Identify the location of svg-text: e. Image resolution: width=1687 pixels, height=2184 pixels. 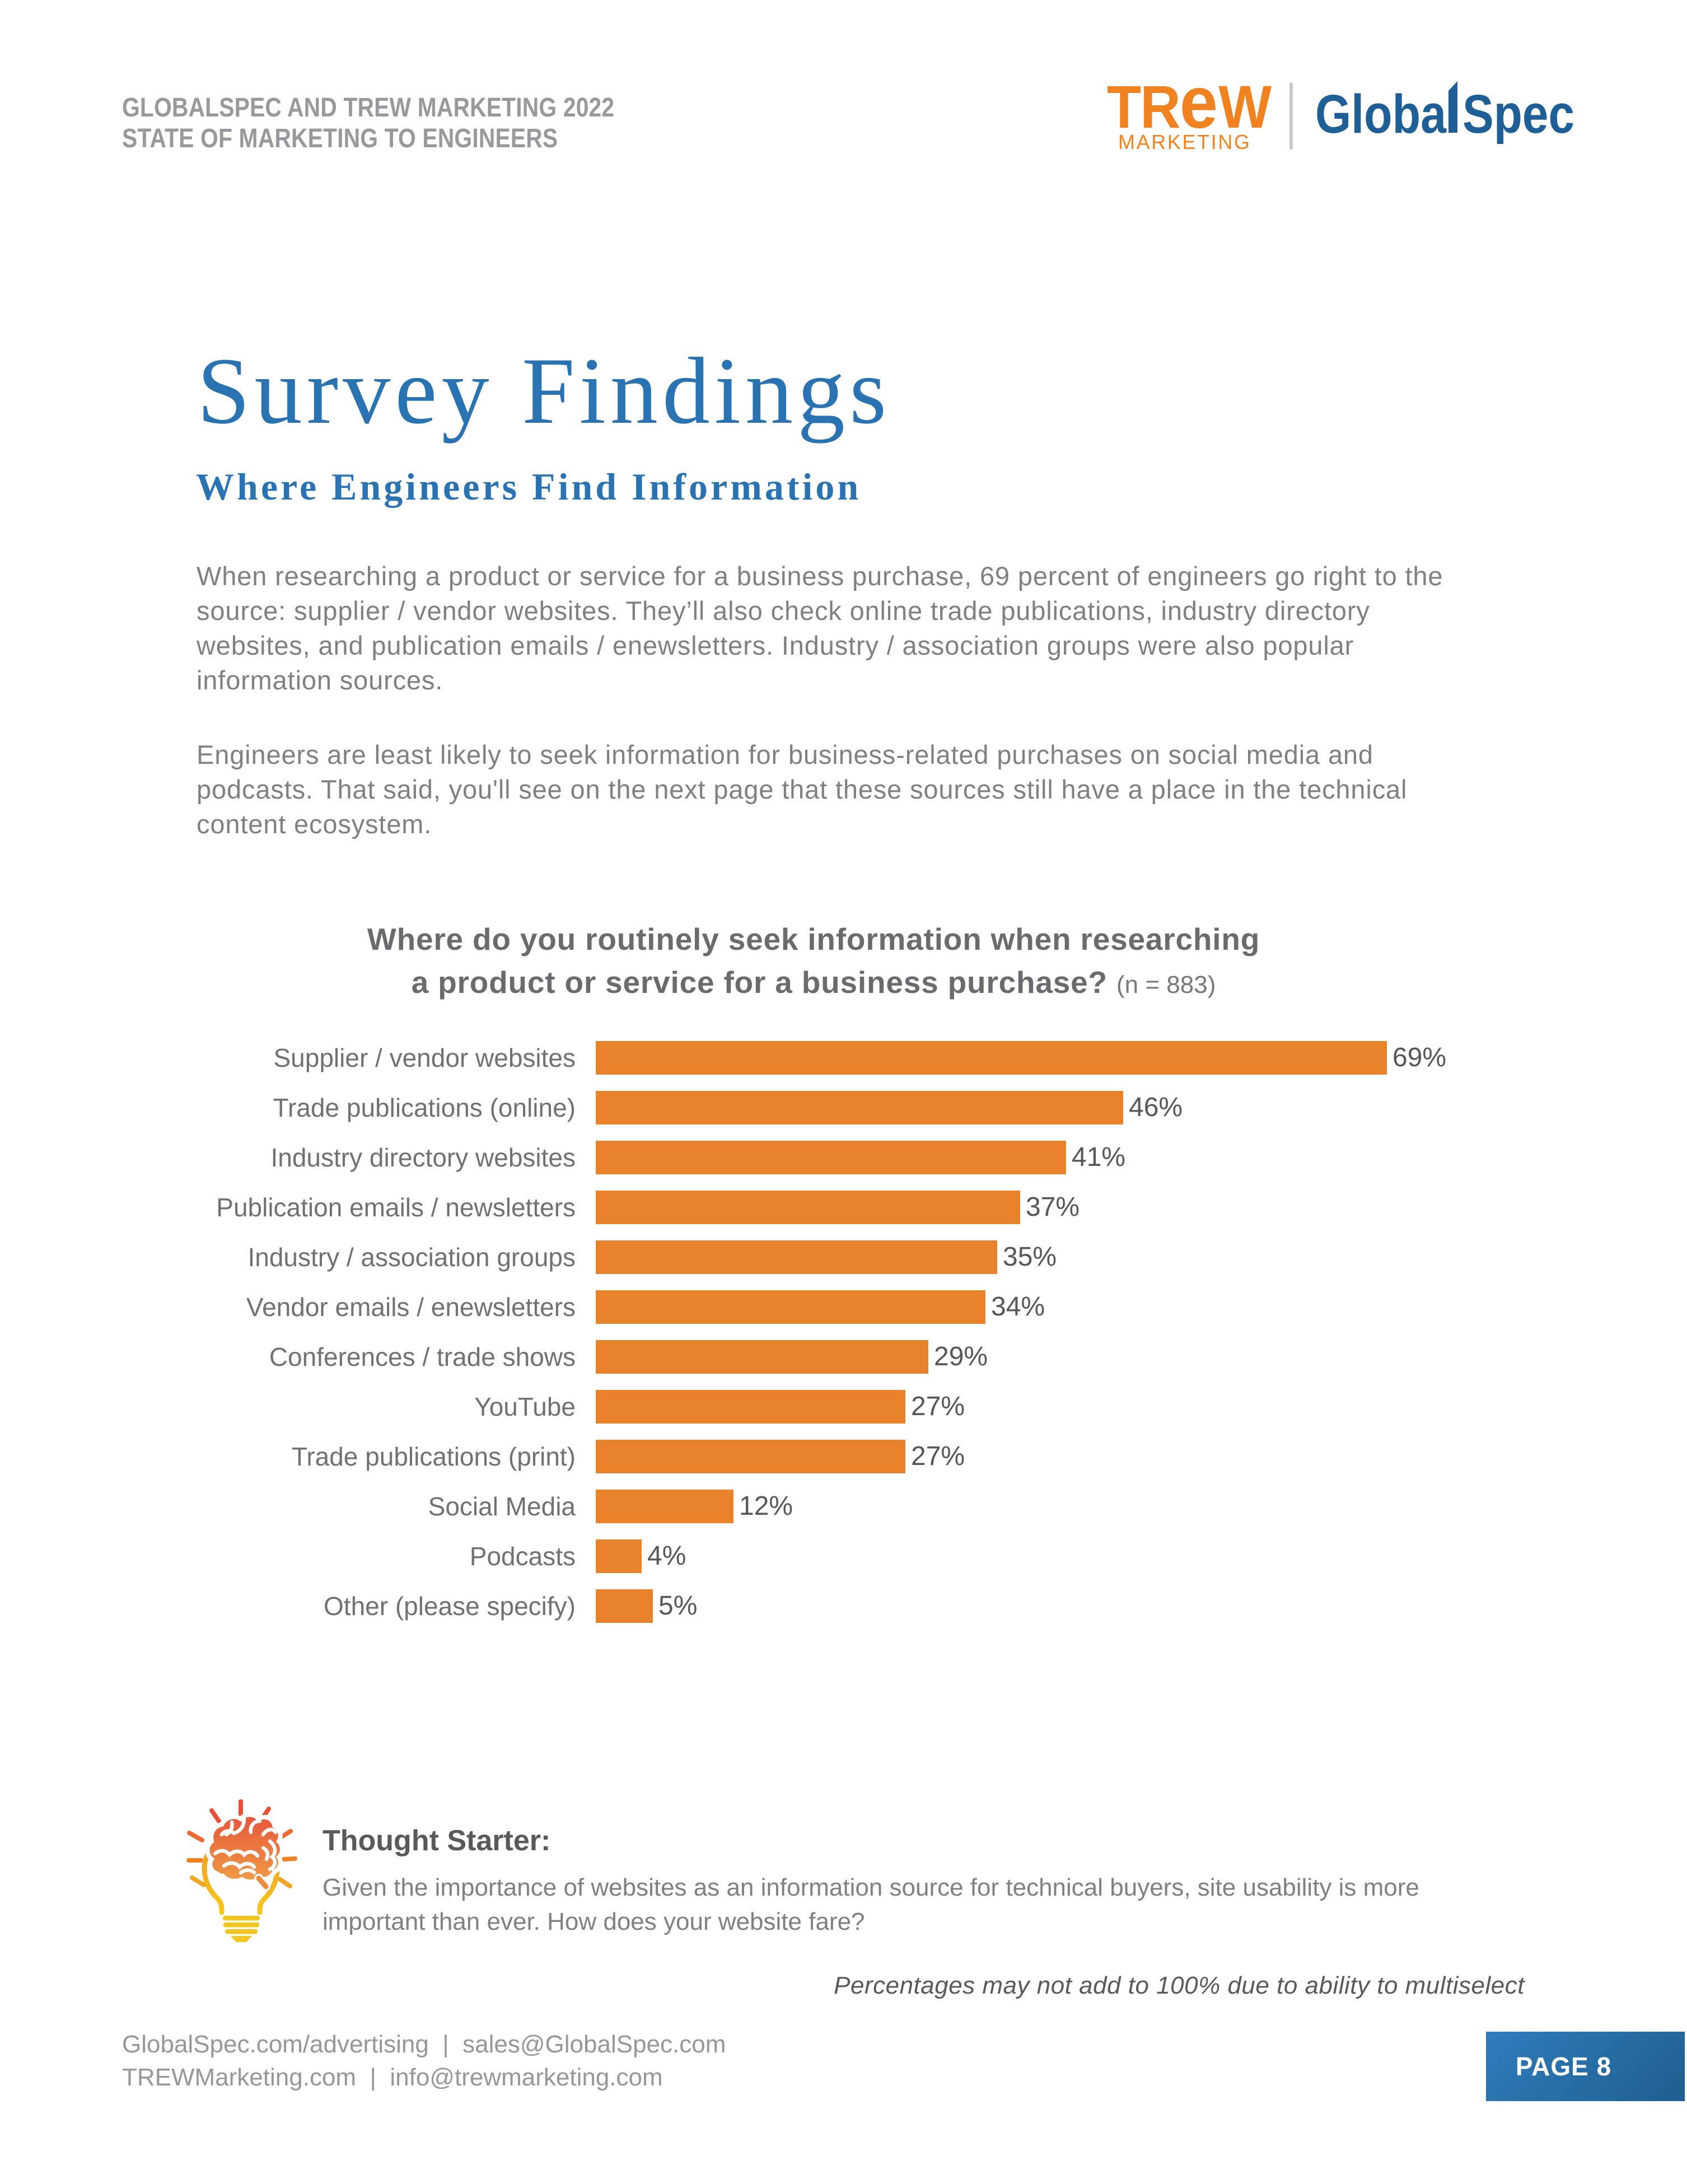
(1199, 113).